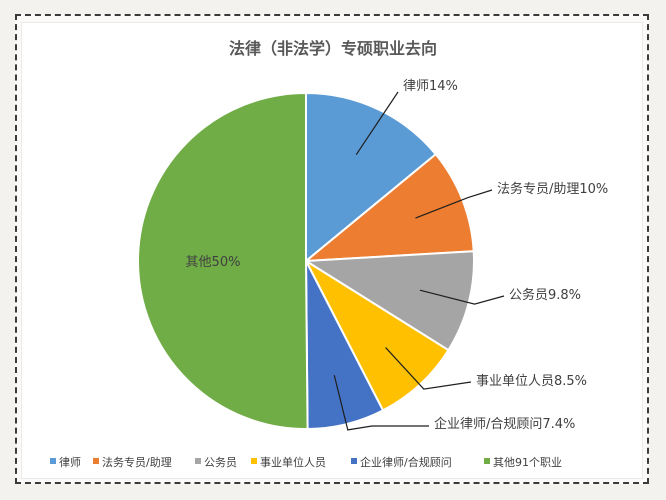 The height and width of the screenshot is (500, 666). I want to click on data-label: 其他50%, so click(213, 262).